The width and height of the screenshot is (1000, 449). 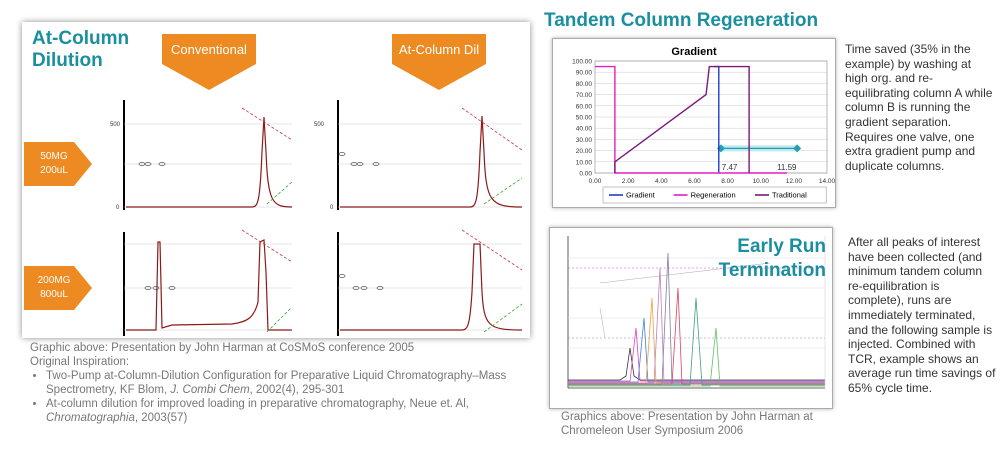 I want to click on legend-label: Regeneration, so click(x=713, y=195).